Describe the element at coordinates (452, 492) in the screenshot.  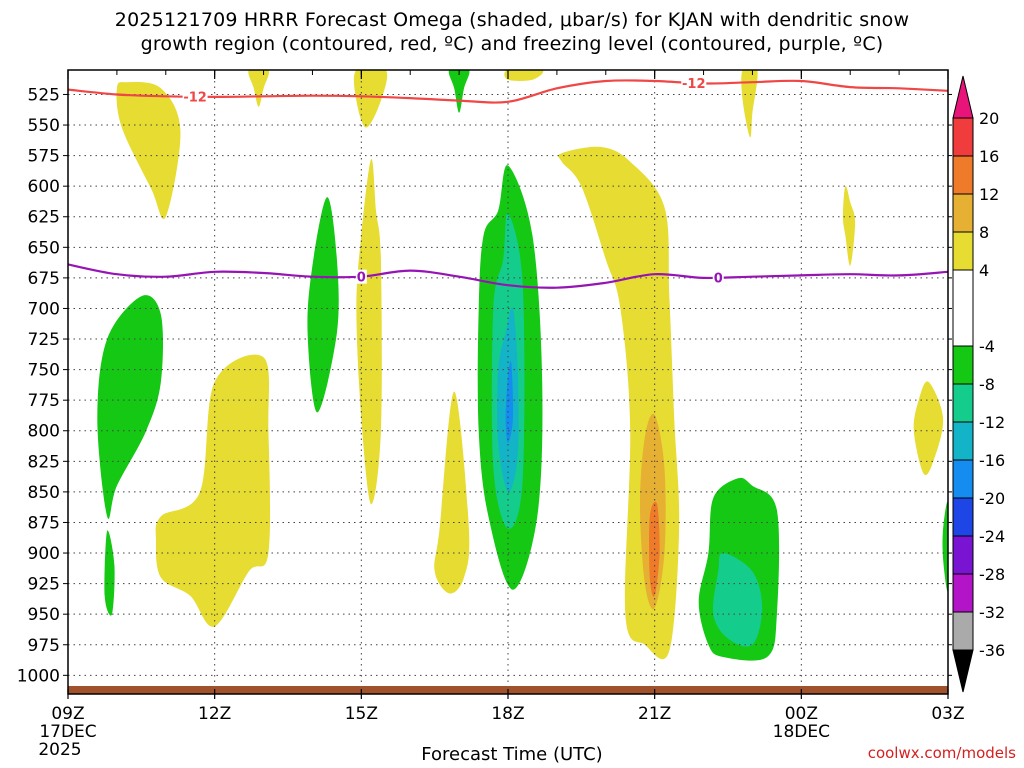
I see `omega-region-yellow-1630z` at that location.